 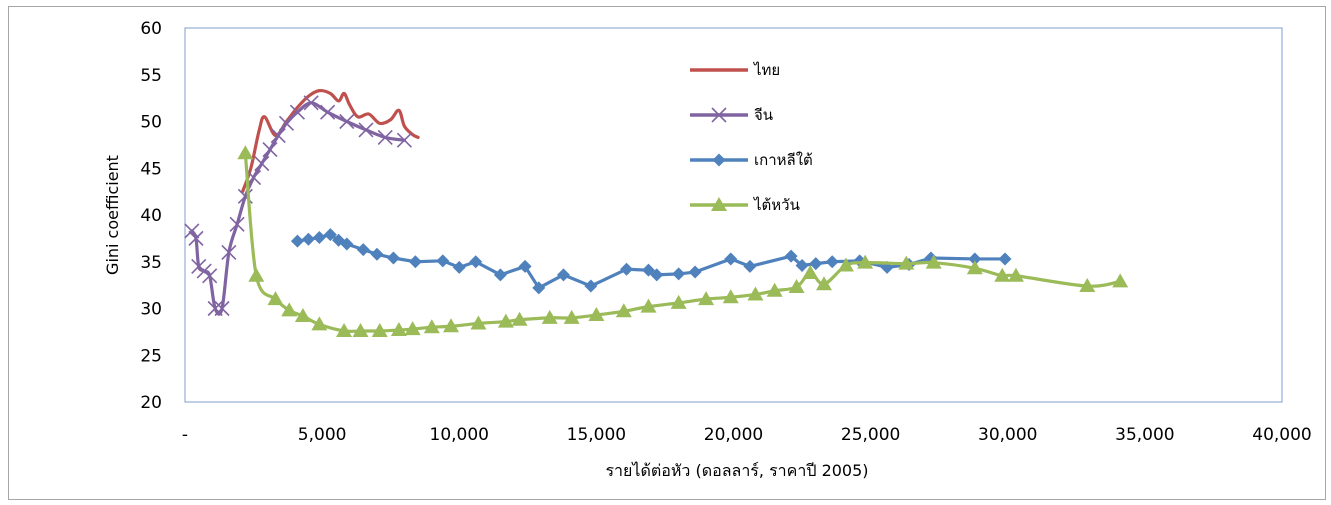 What do you see at coordinates (1144, 435) in the screenshot?
I see `x-tick-label: 35,000` at bounding box center [1144, 435].